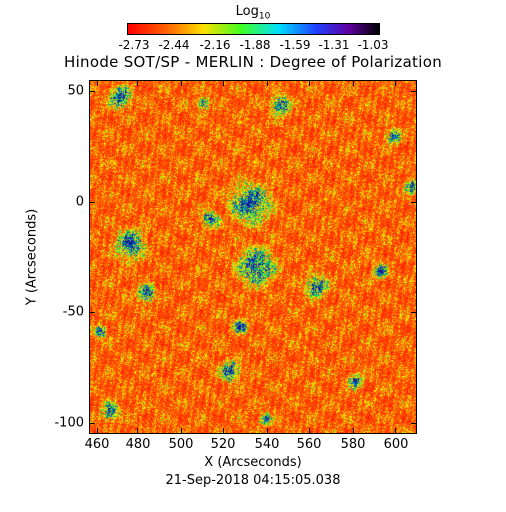  I want to click on colorbar-tick: -1.31, so click(334, 45).